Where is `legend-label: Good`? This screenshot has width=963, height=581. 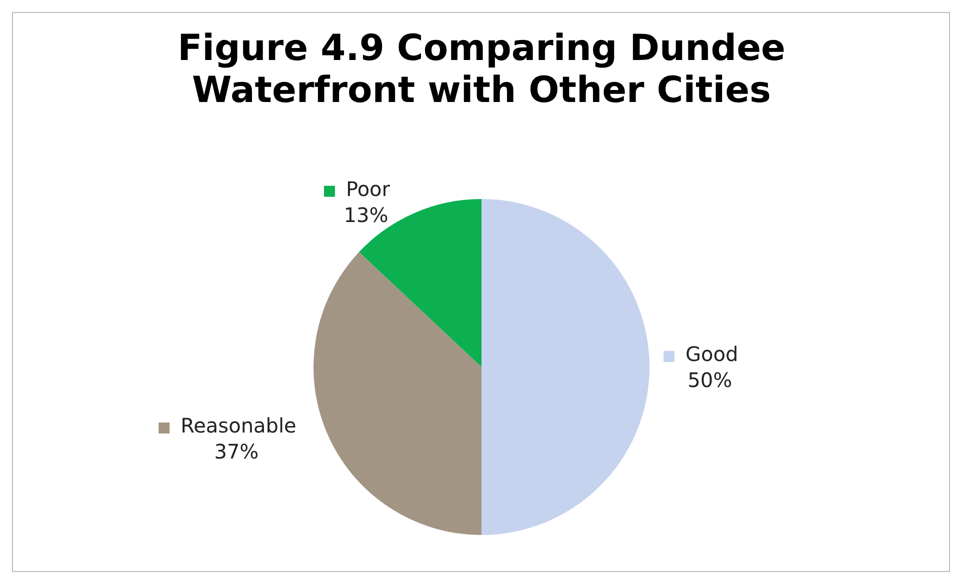 legend-label: Good is located at coordinates (711, 354).